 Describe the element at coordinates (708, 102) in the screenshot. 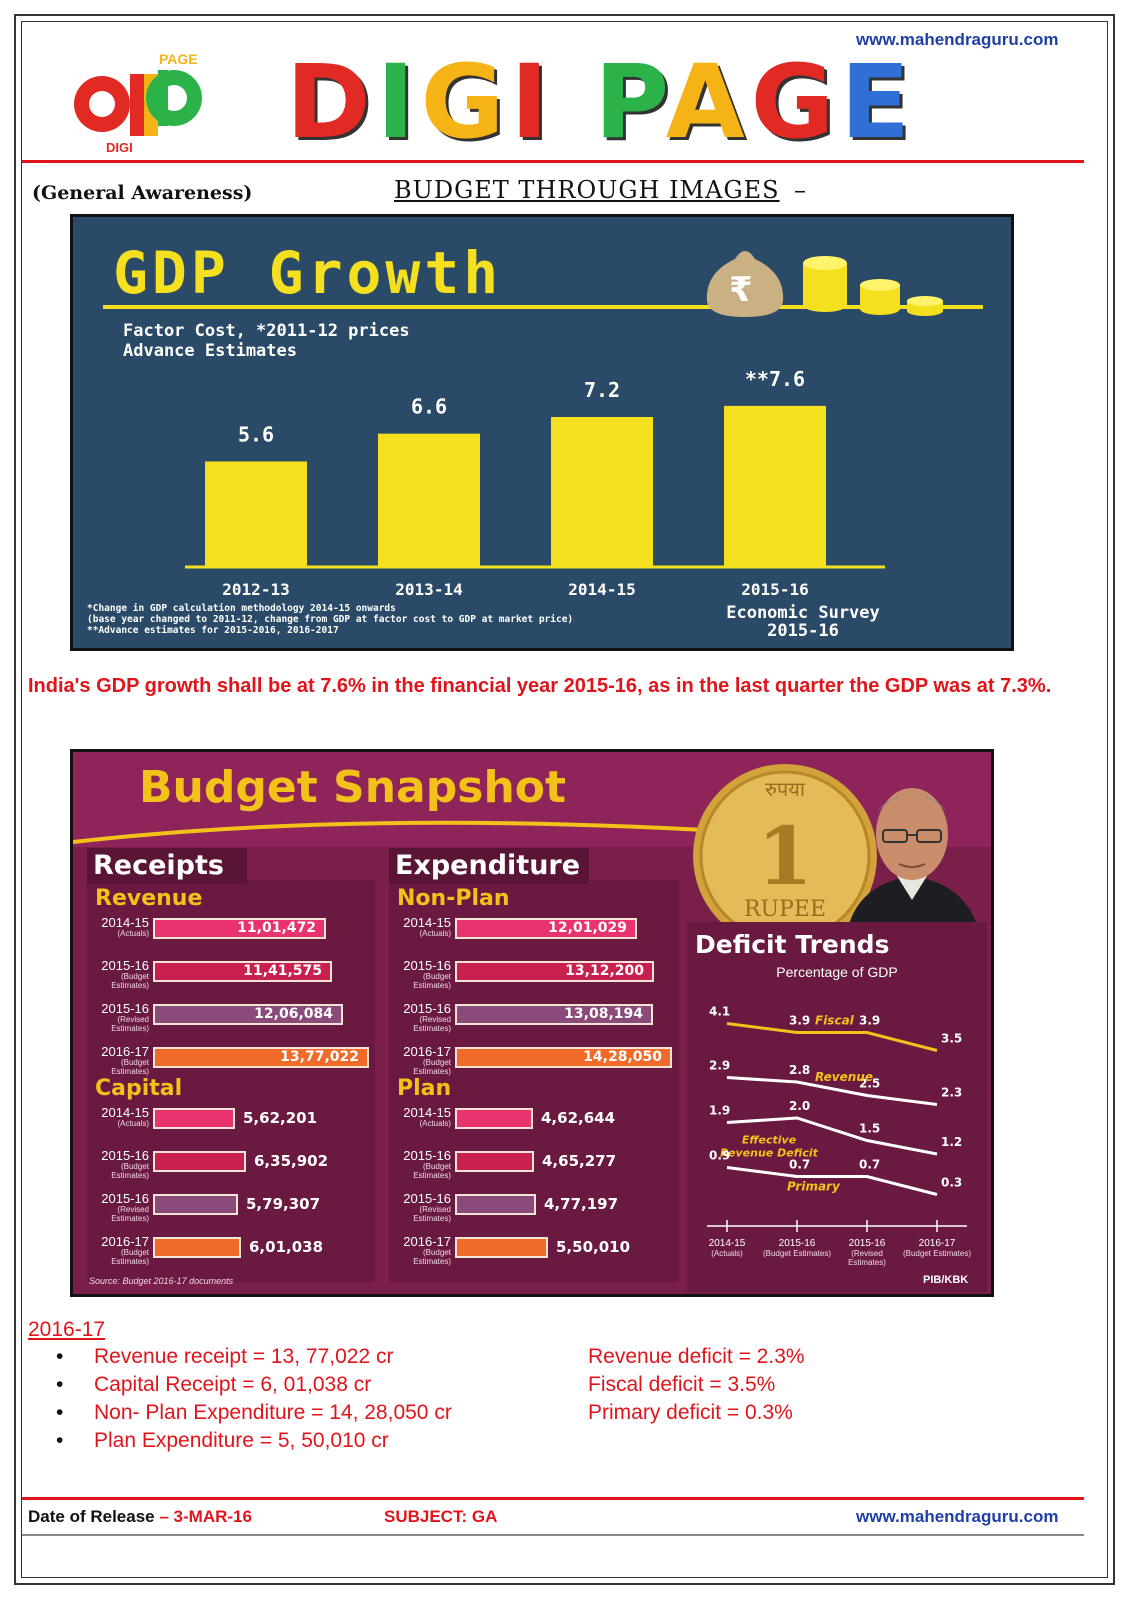

I see `brand-letter: A` at that location.